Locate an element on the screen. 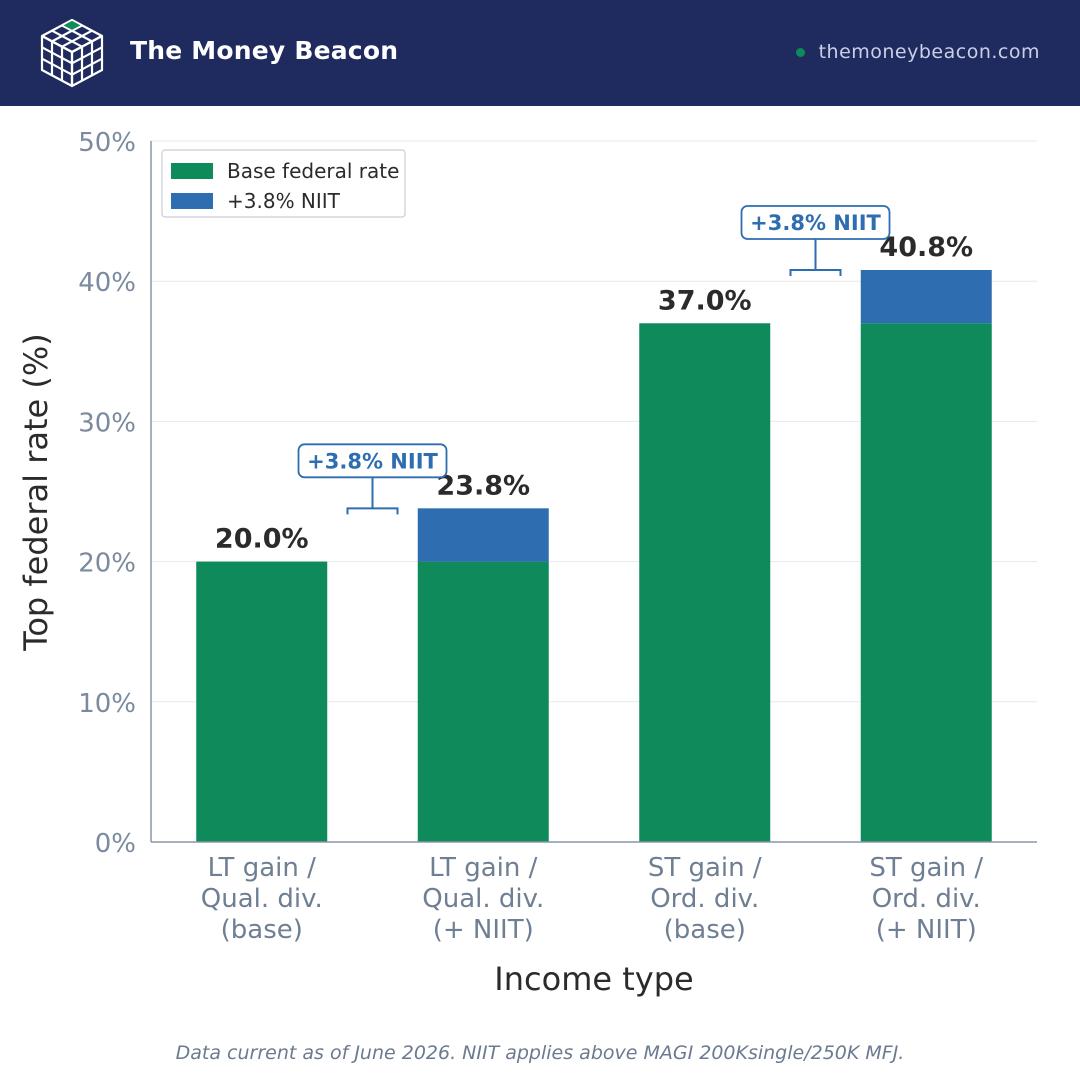  status-dot-icon is located at coordinates (800, 52).